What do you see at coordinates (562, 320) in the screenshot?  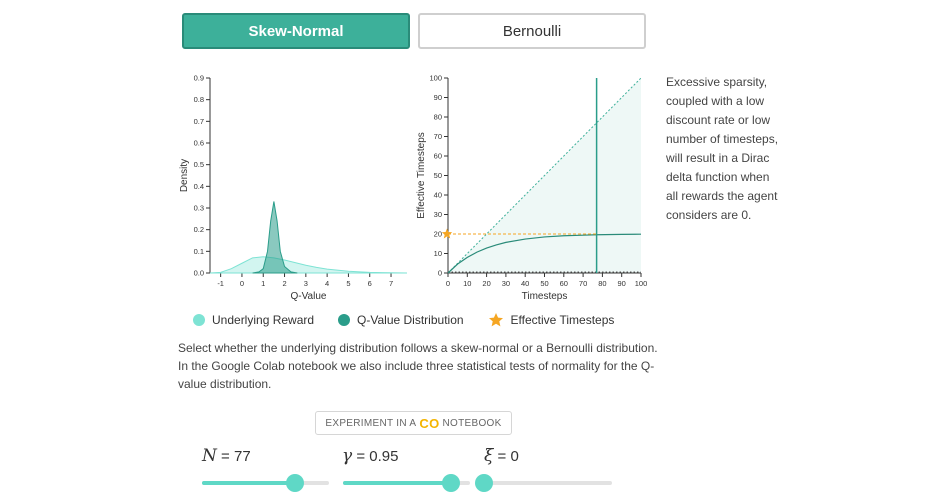 I see `legend-label: Effective Timesteps` at bounding box center [562, 320].